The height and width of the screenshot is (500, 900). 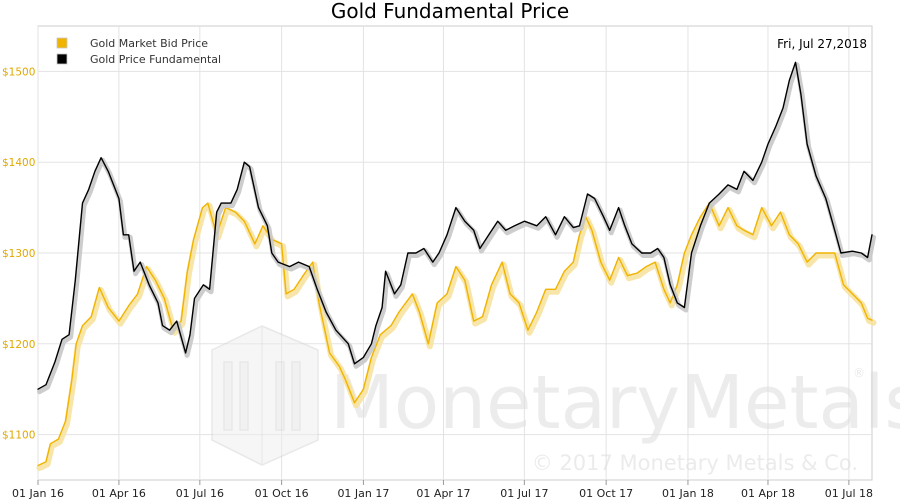 What do you see at coordinates (18, 436) in the screenshot?
I see `y-tick-label: $1100` at bounding box center [18, 436].